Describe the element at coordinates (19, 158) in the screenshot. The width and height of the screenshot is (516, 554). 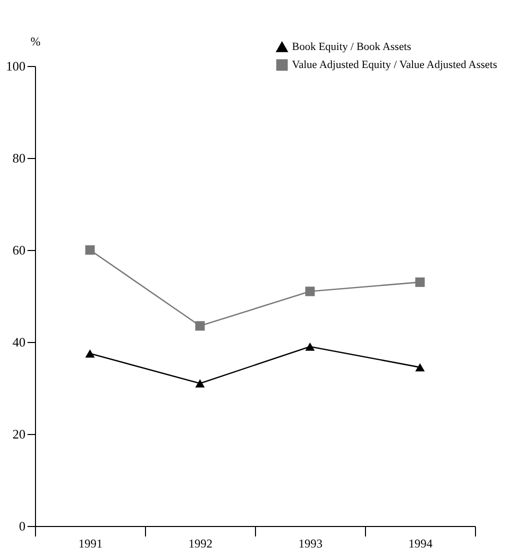
I see `y-tick-label: 80` at that location.